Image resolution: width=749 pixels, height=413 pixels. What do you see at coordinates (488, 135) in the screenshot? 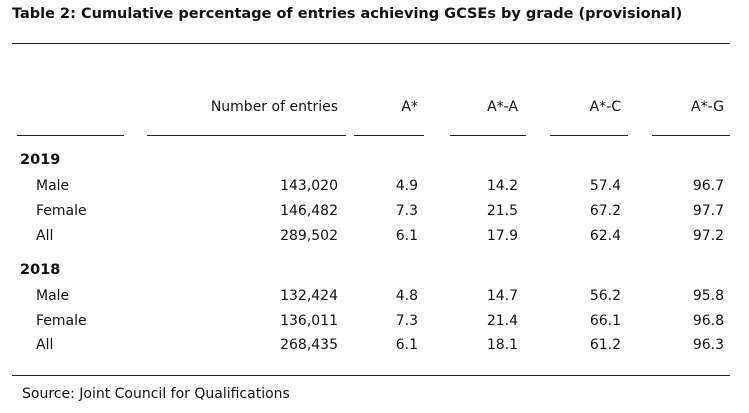
I see `header-rule-a-star-a` at bounding box center [488, 135].